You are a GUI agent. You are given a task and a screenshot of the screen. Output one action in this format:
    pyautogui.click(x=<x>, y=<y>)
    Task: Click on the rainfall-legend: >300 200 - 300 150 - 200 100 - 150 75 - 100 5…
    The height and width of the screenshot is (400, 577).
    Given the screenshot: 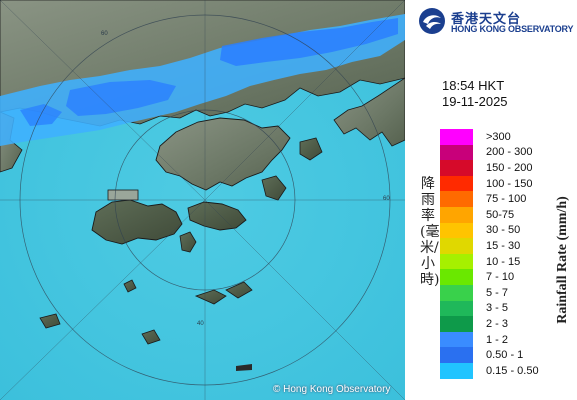 What is the action you would take?
    pyautogui.click(x=508, y=254)
    